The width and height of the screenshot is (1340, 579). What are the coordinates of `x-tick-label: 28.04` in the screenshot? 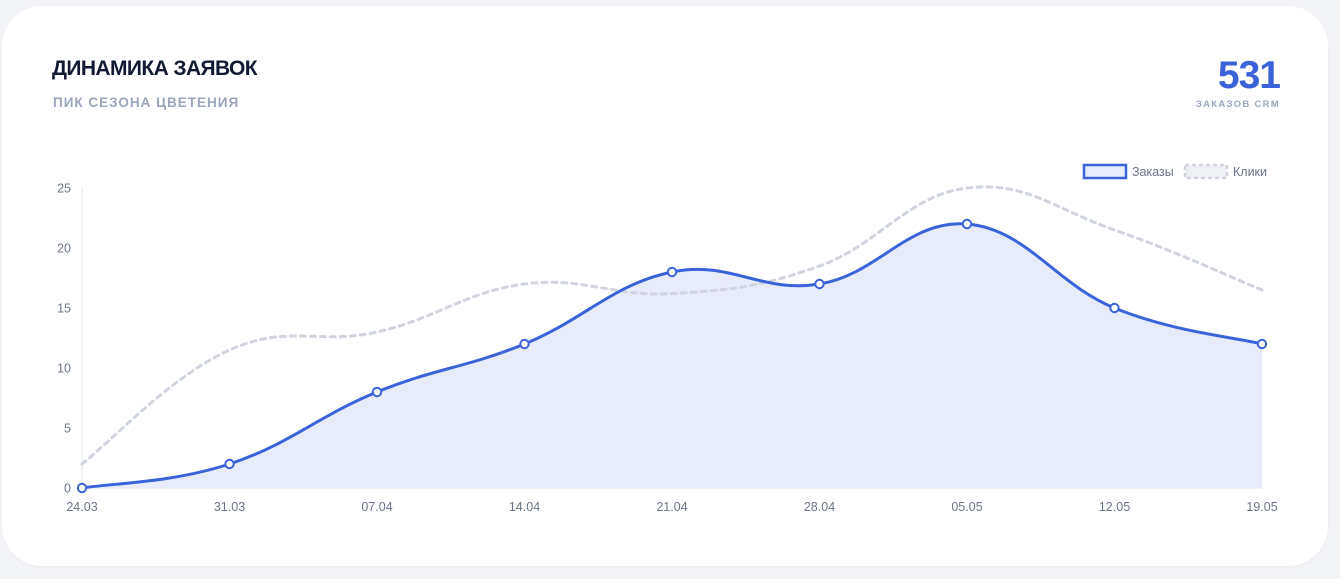 It's located at (819, 507).